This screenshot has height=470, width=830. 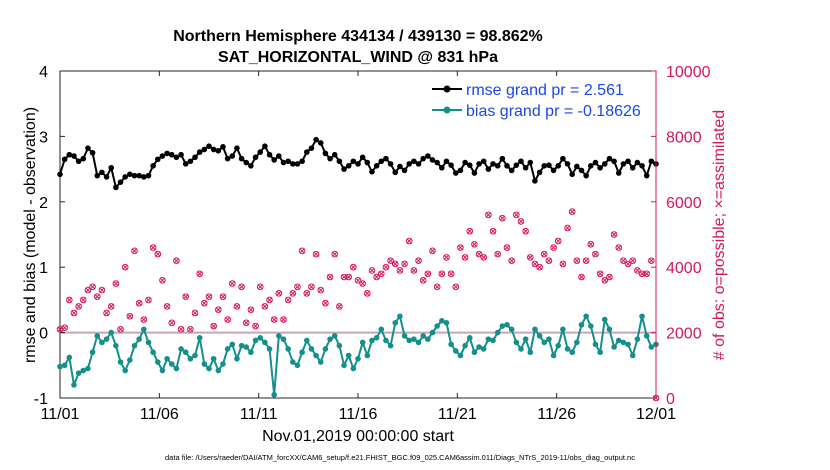 I want to click on y-axis-label: rmse and bias (model - observation), so click(x=30, y=235).